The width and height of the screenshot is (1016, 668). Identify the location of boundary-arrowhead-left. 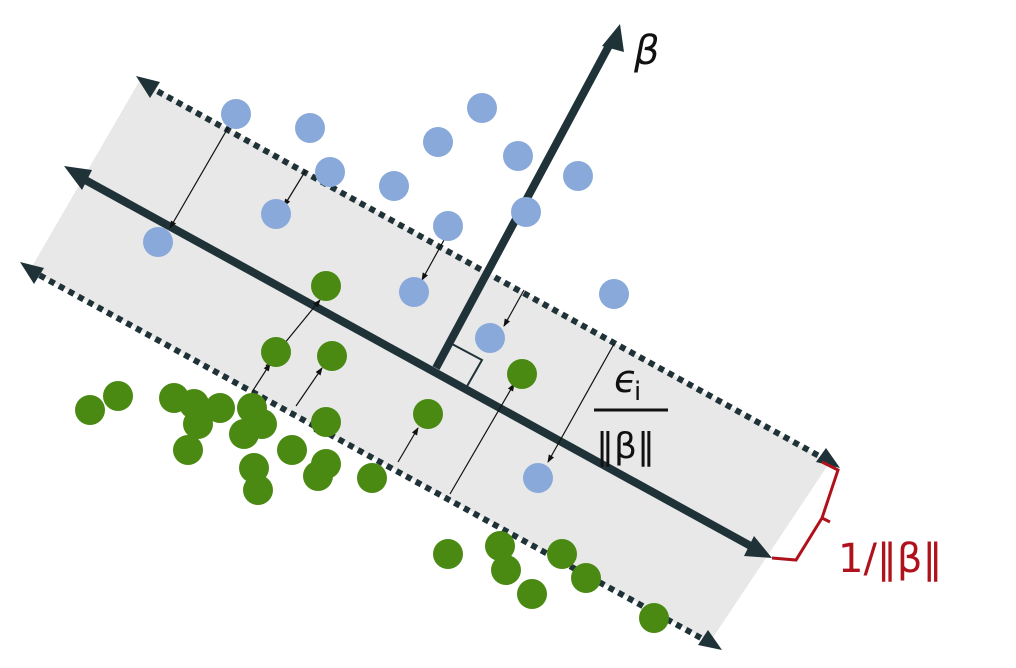
(78, 178).